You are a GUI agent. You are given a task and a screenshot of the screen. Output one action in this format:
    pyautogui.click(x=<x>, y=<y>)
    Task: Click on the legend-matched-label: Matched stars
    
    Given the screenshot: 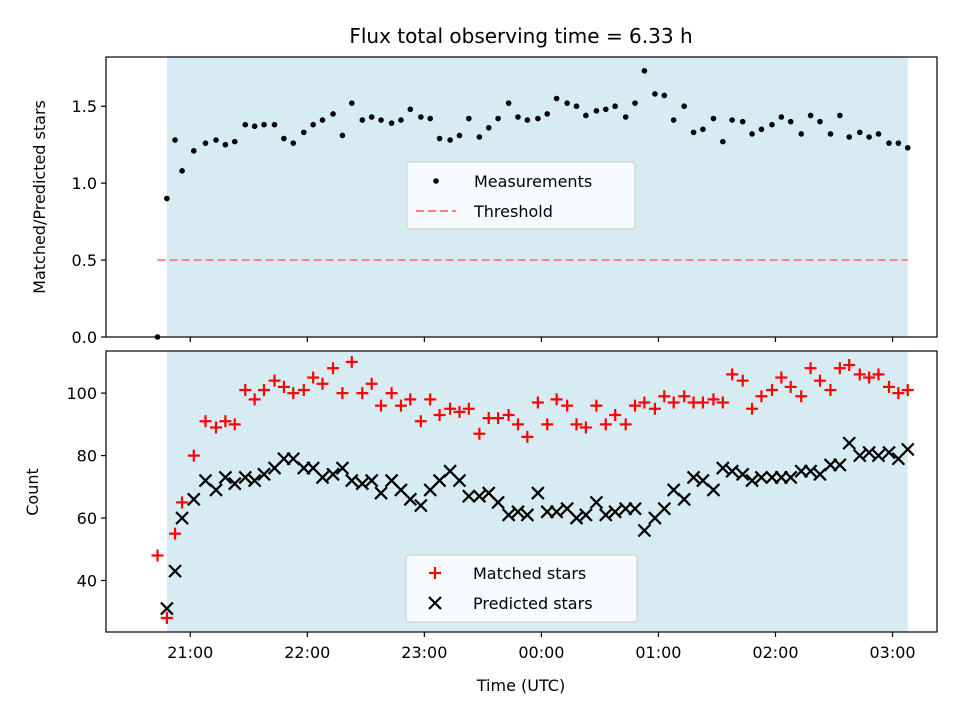 What is the action you would take?
    pyautogui.click(x=529, y=573)
    